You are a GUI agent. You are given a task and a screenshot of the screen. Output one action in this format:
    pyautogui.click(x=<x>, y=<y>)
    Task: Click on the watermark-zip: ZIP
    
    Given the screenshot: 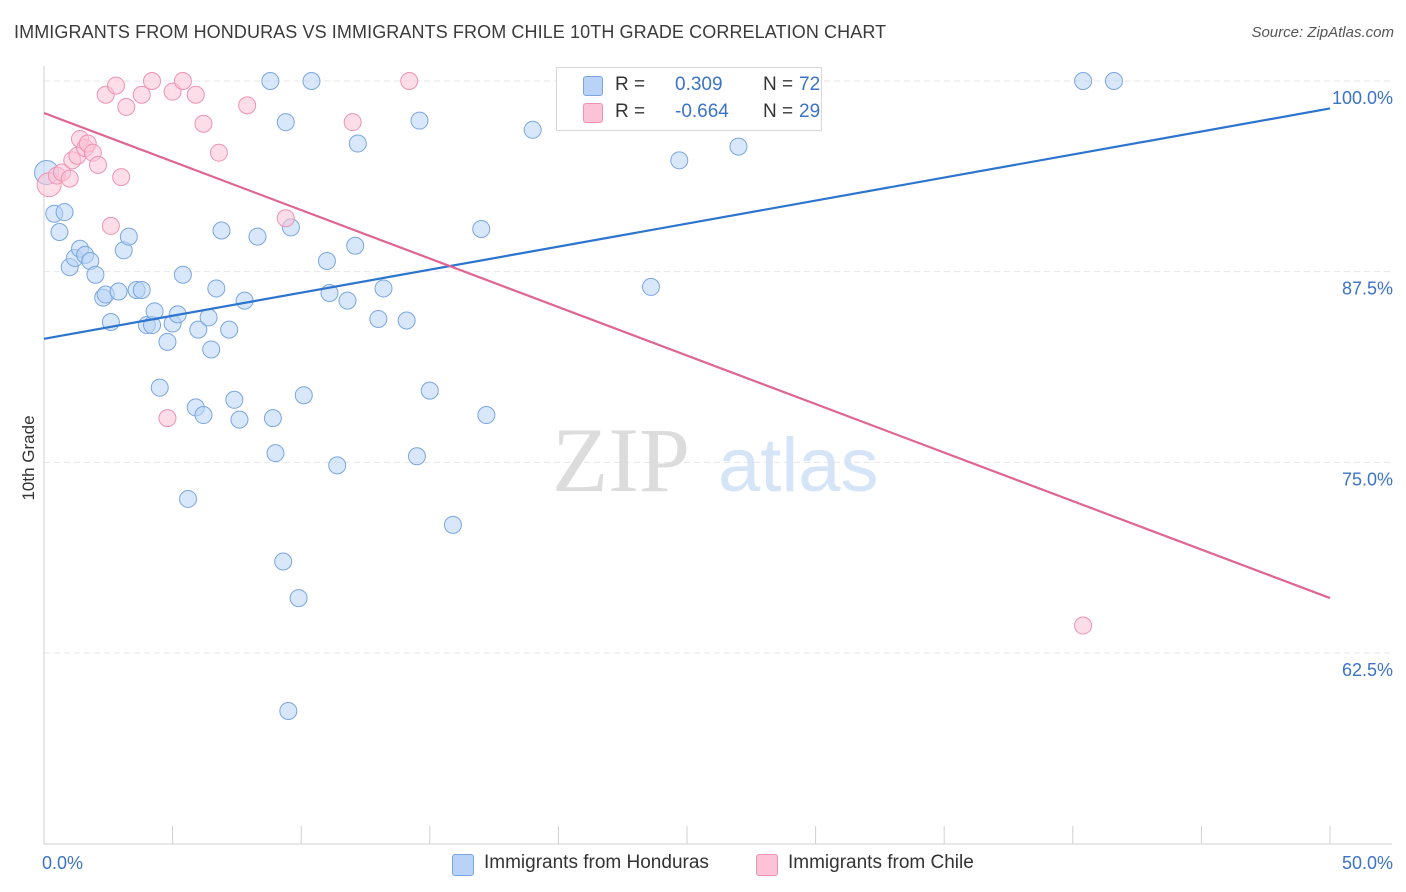 What is the action you would take?
    pyautogui.click(x=621, y=460)
    